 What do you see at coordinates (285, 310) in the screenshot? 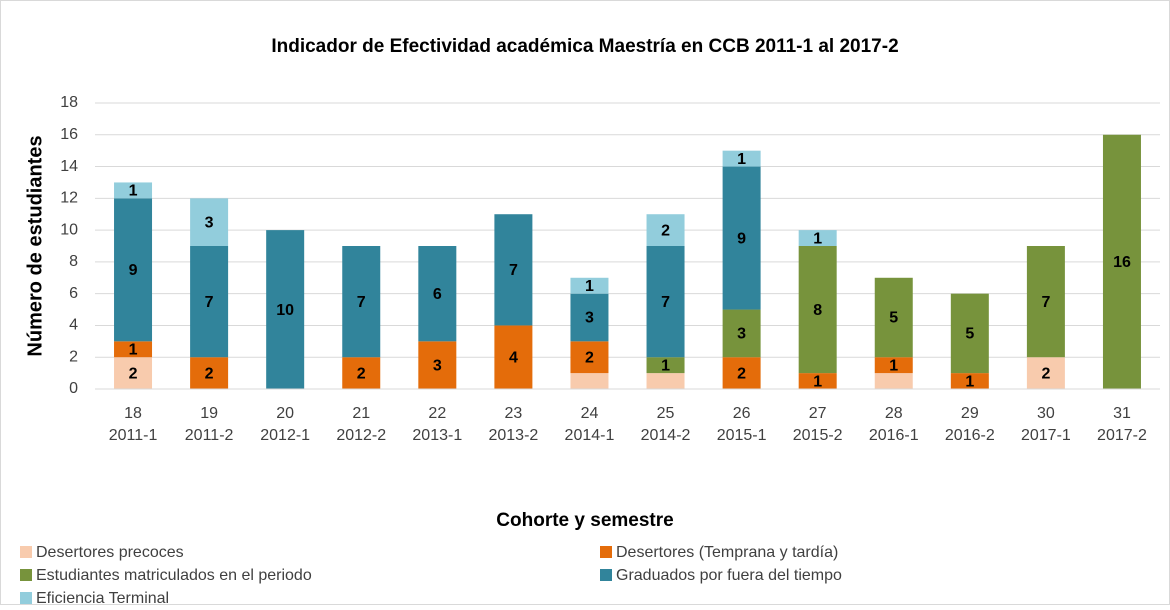
I see `data-label: 10` at bounding box center [285, 310].